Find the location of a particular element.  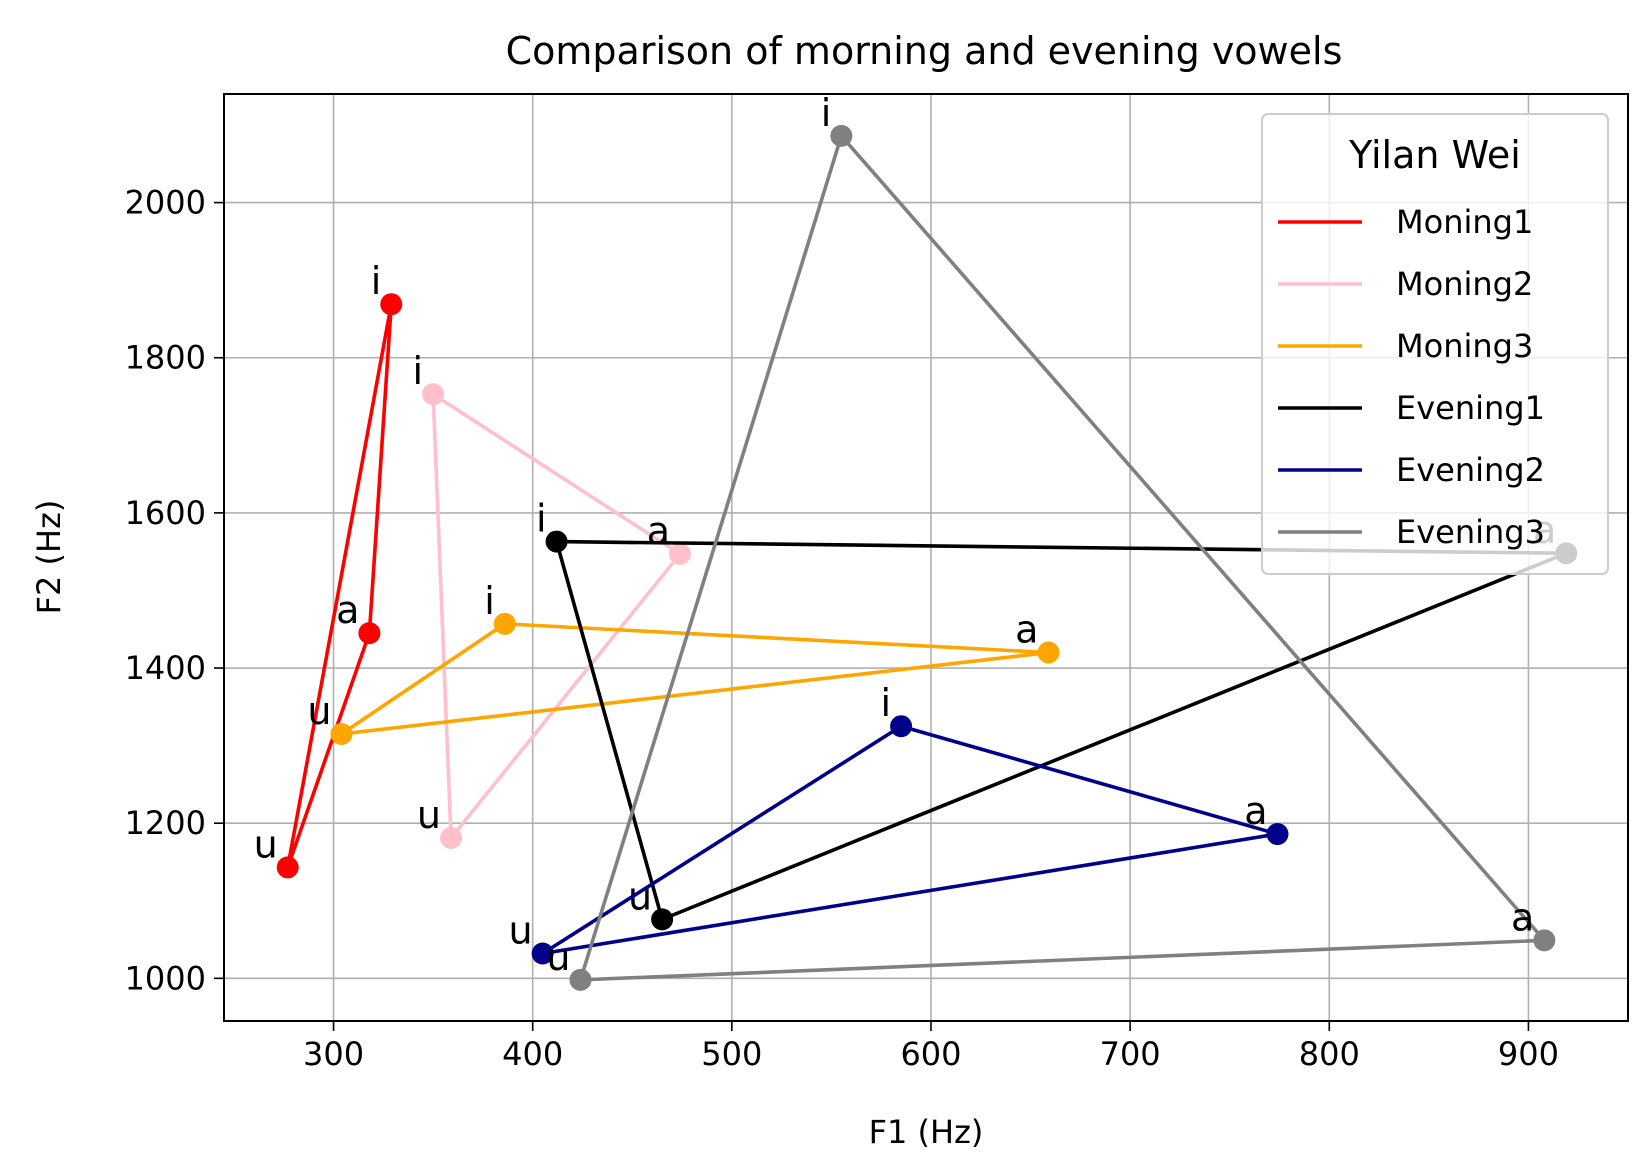

legend-box is located at coordinates (1435, 344).